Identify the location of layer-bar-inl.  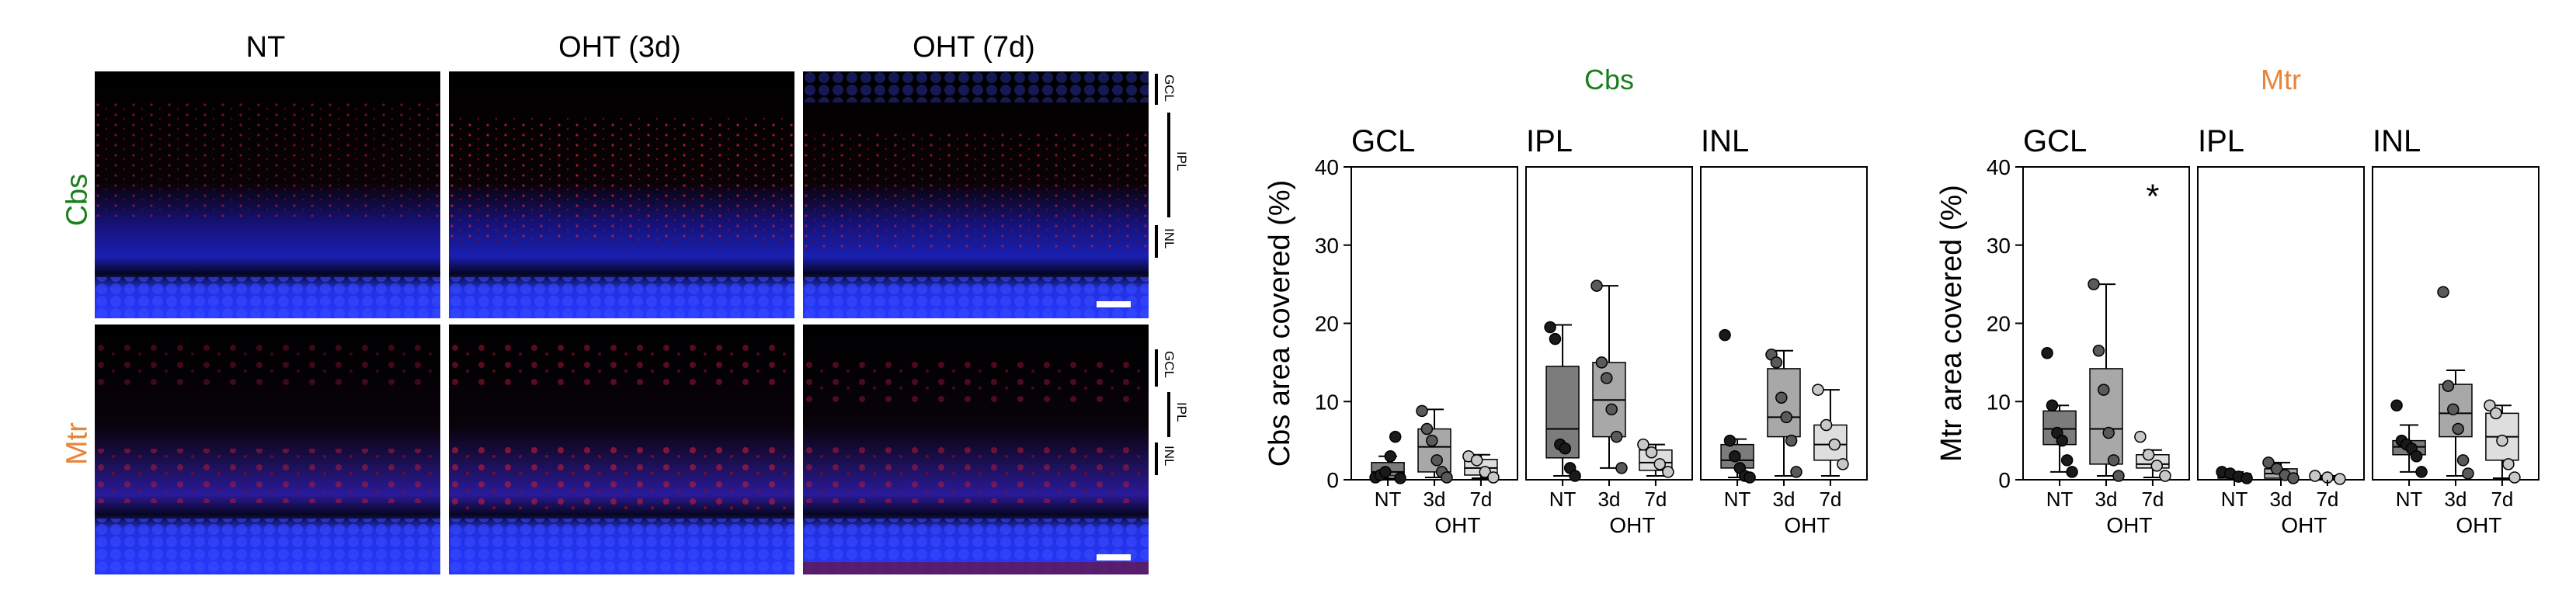
(1156, 458).